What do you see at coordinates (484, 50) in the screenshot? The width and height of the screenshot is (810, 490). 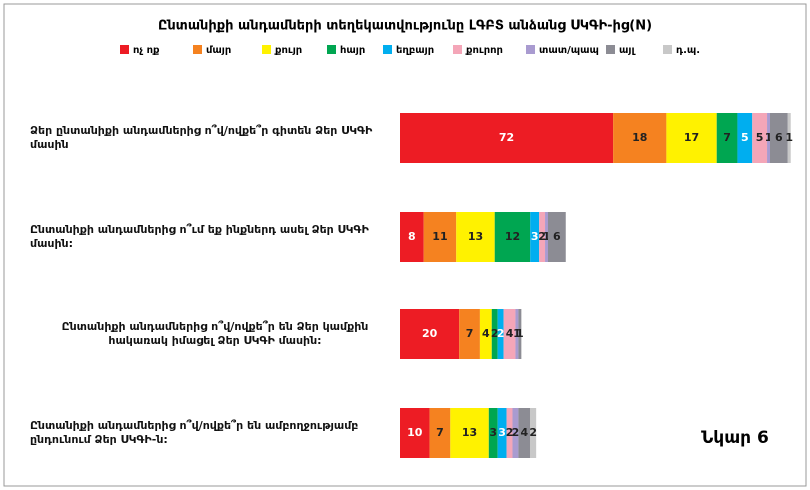 I see `legend-label: քուրոր` at bounding box center [484, 50].